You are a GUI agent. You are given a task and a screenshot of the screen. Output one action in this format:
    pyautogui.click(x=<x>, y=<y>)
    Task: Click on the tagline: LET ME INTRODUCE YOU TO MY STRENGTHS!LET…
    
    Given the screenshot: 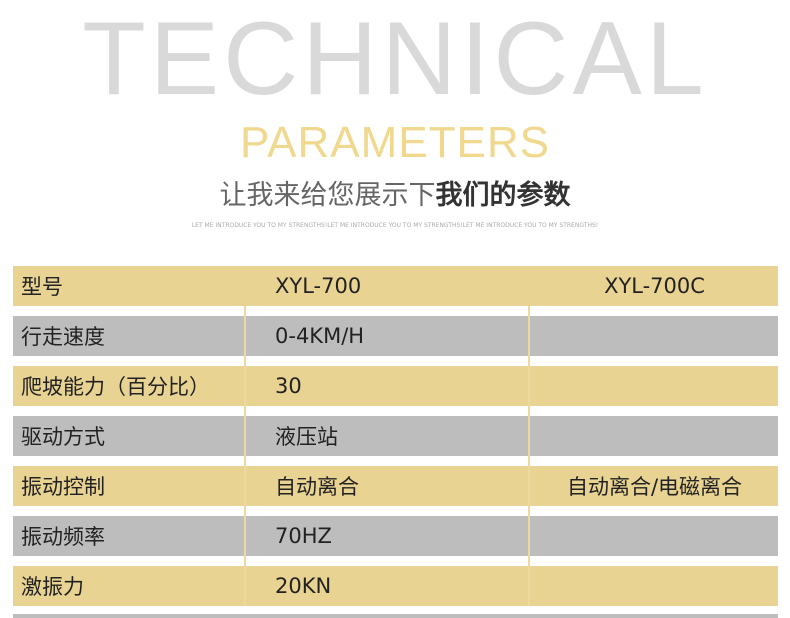 What is the action you would take?
    pyautogui.click(x=395, y=225)
    